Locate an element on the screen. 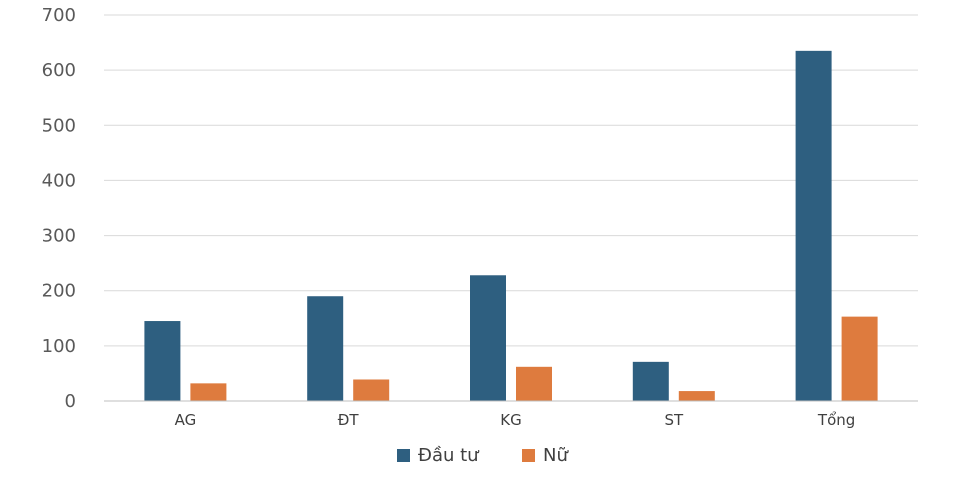 Image resolution: width=970 pixels, height=482 pixels. y-tick-label: 0 is located at coordinates (70, 401).